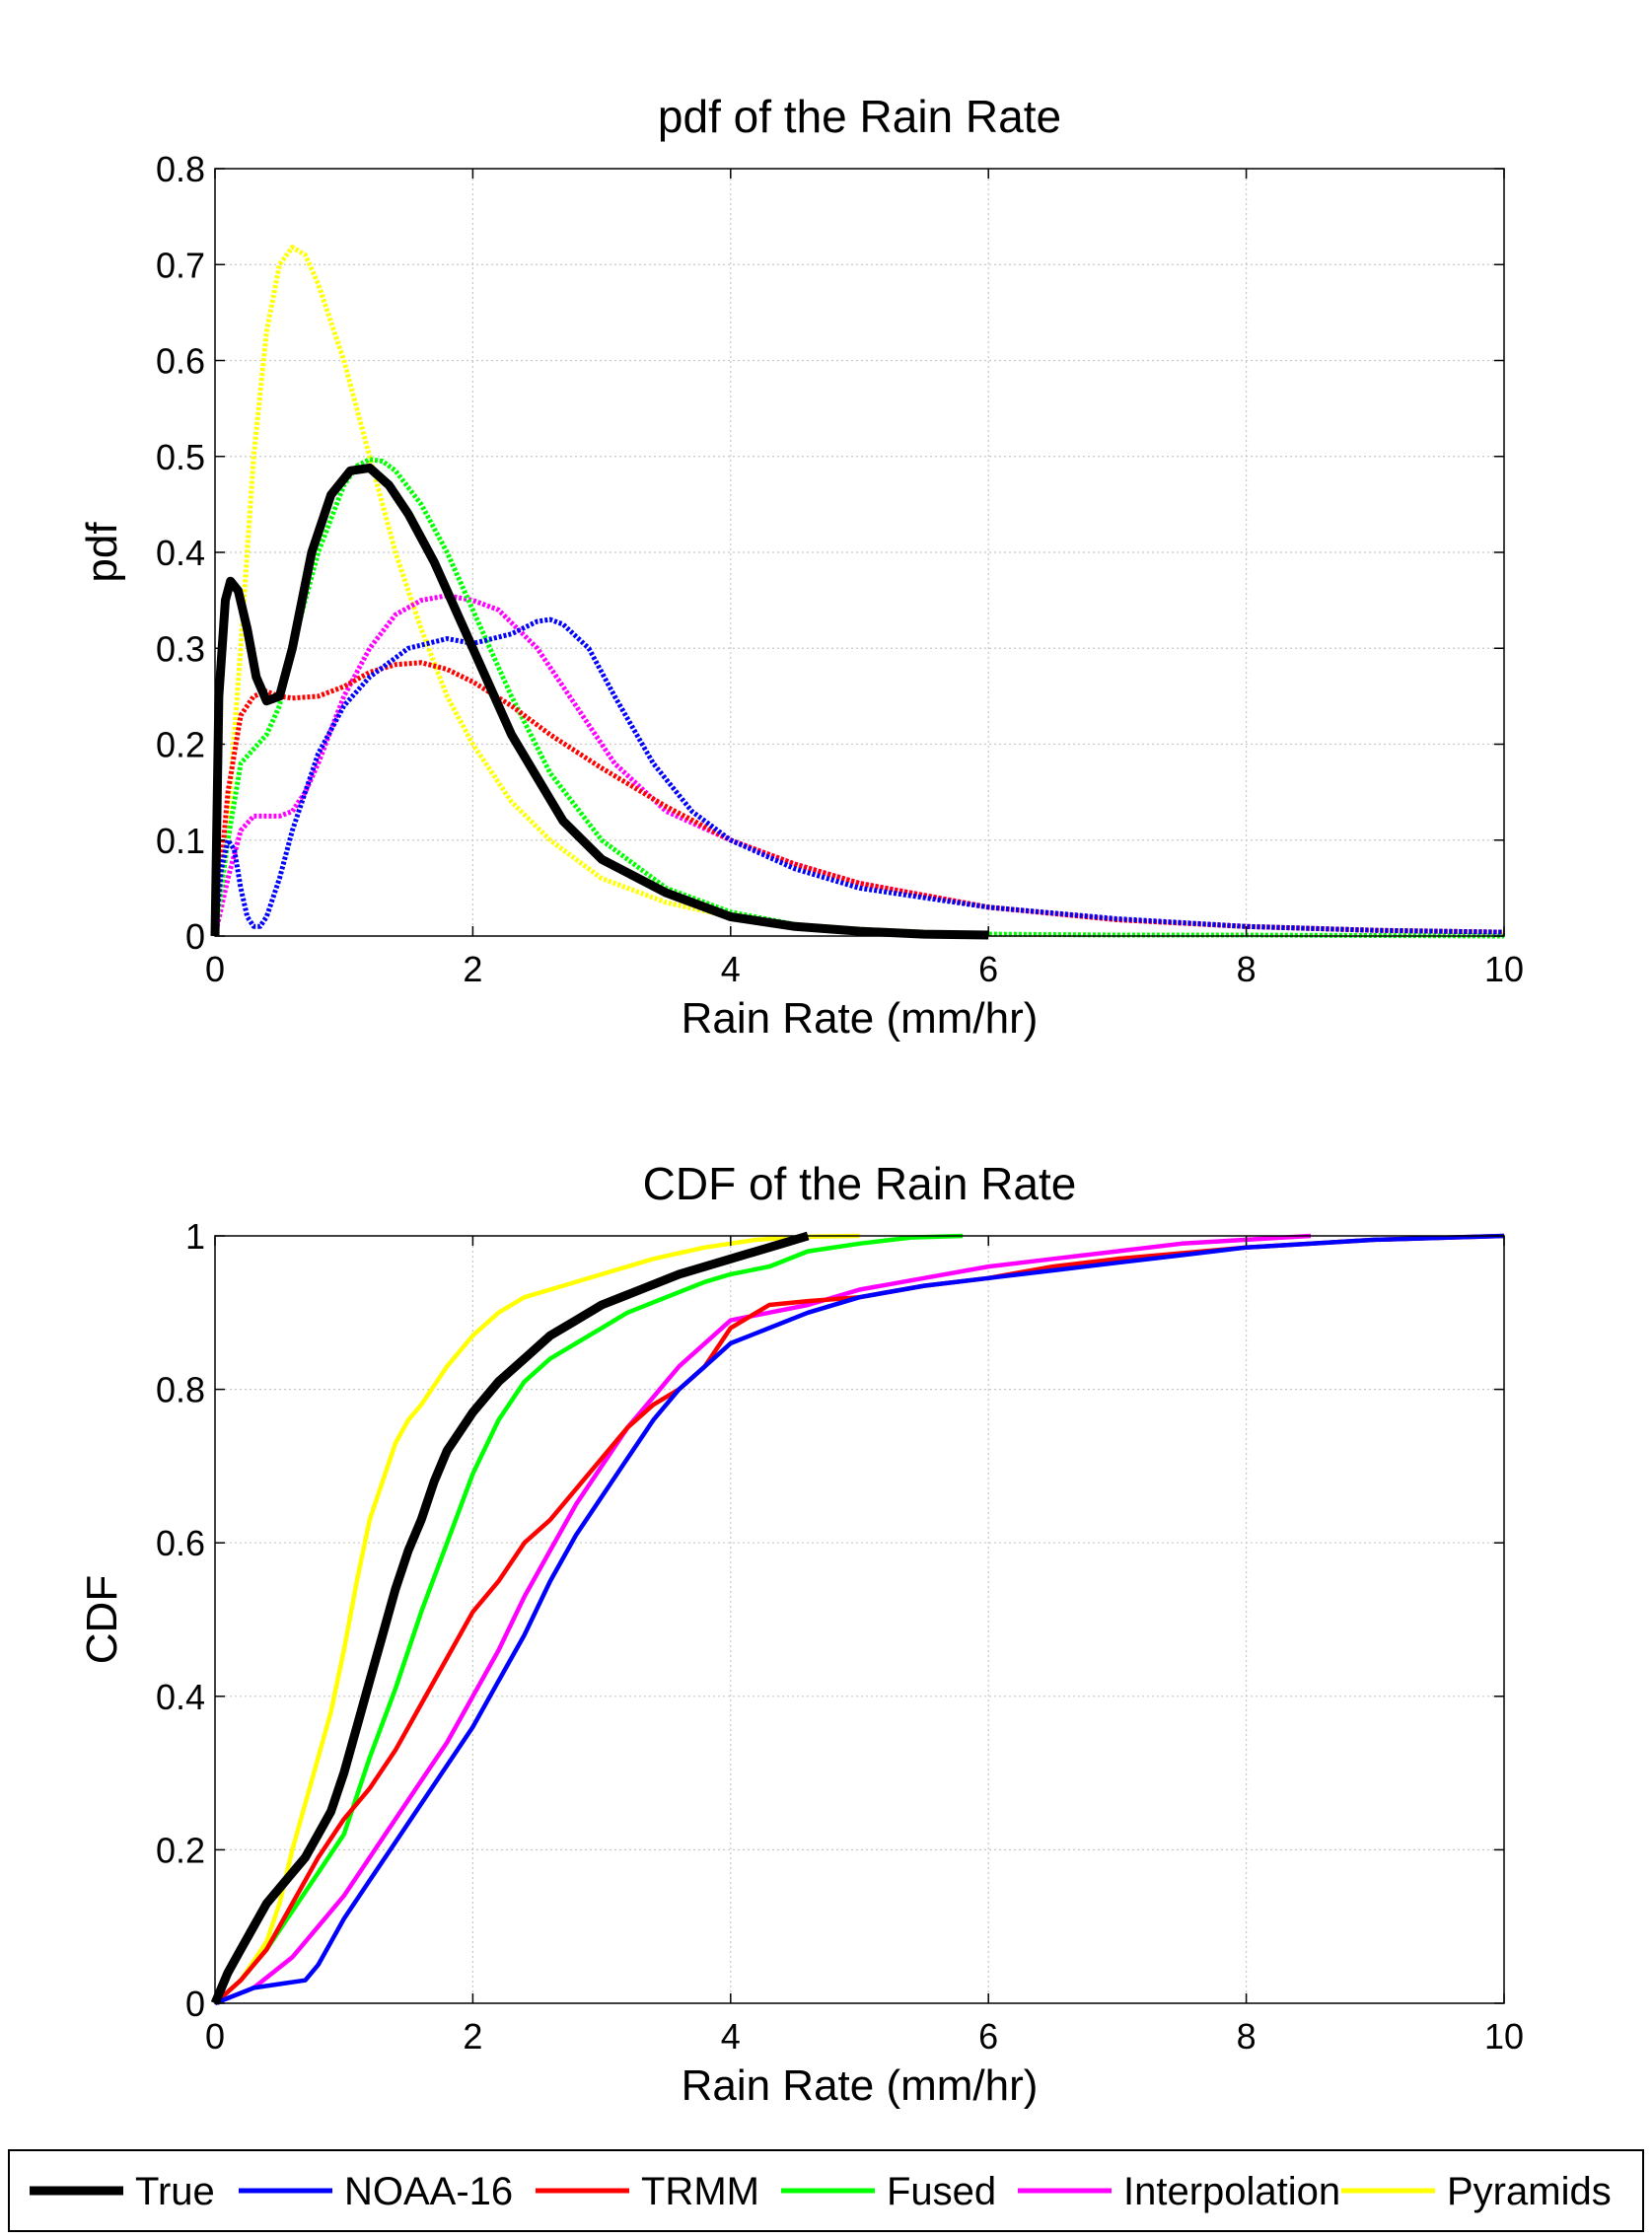 This screenshot has height=2239, width=1652. Describe the element at coordinates (181, 265) in the screenshot. I see `y-tick-label: 0.7` at that location.